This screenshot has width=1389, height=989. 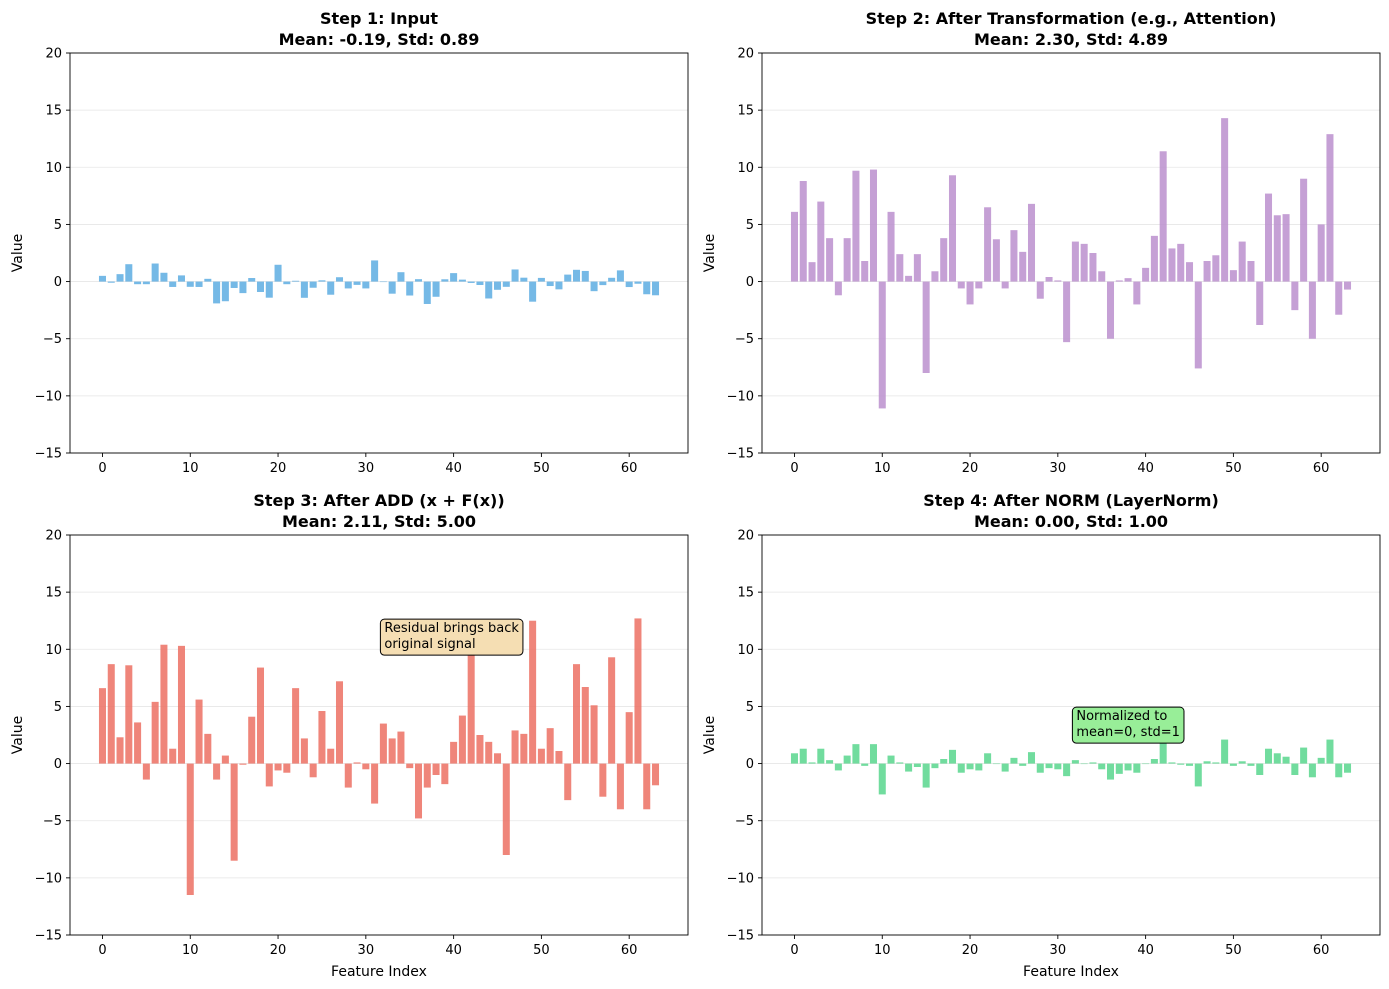 I want to click on x-tick-label: 30, so click(x=366, y=468).